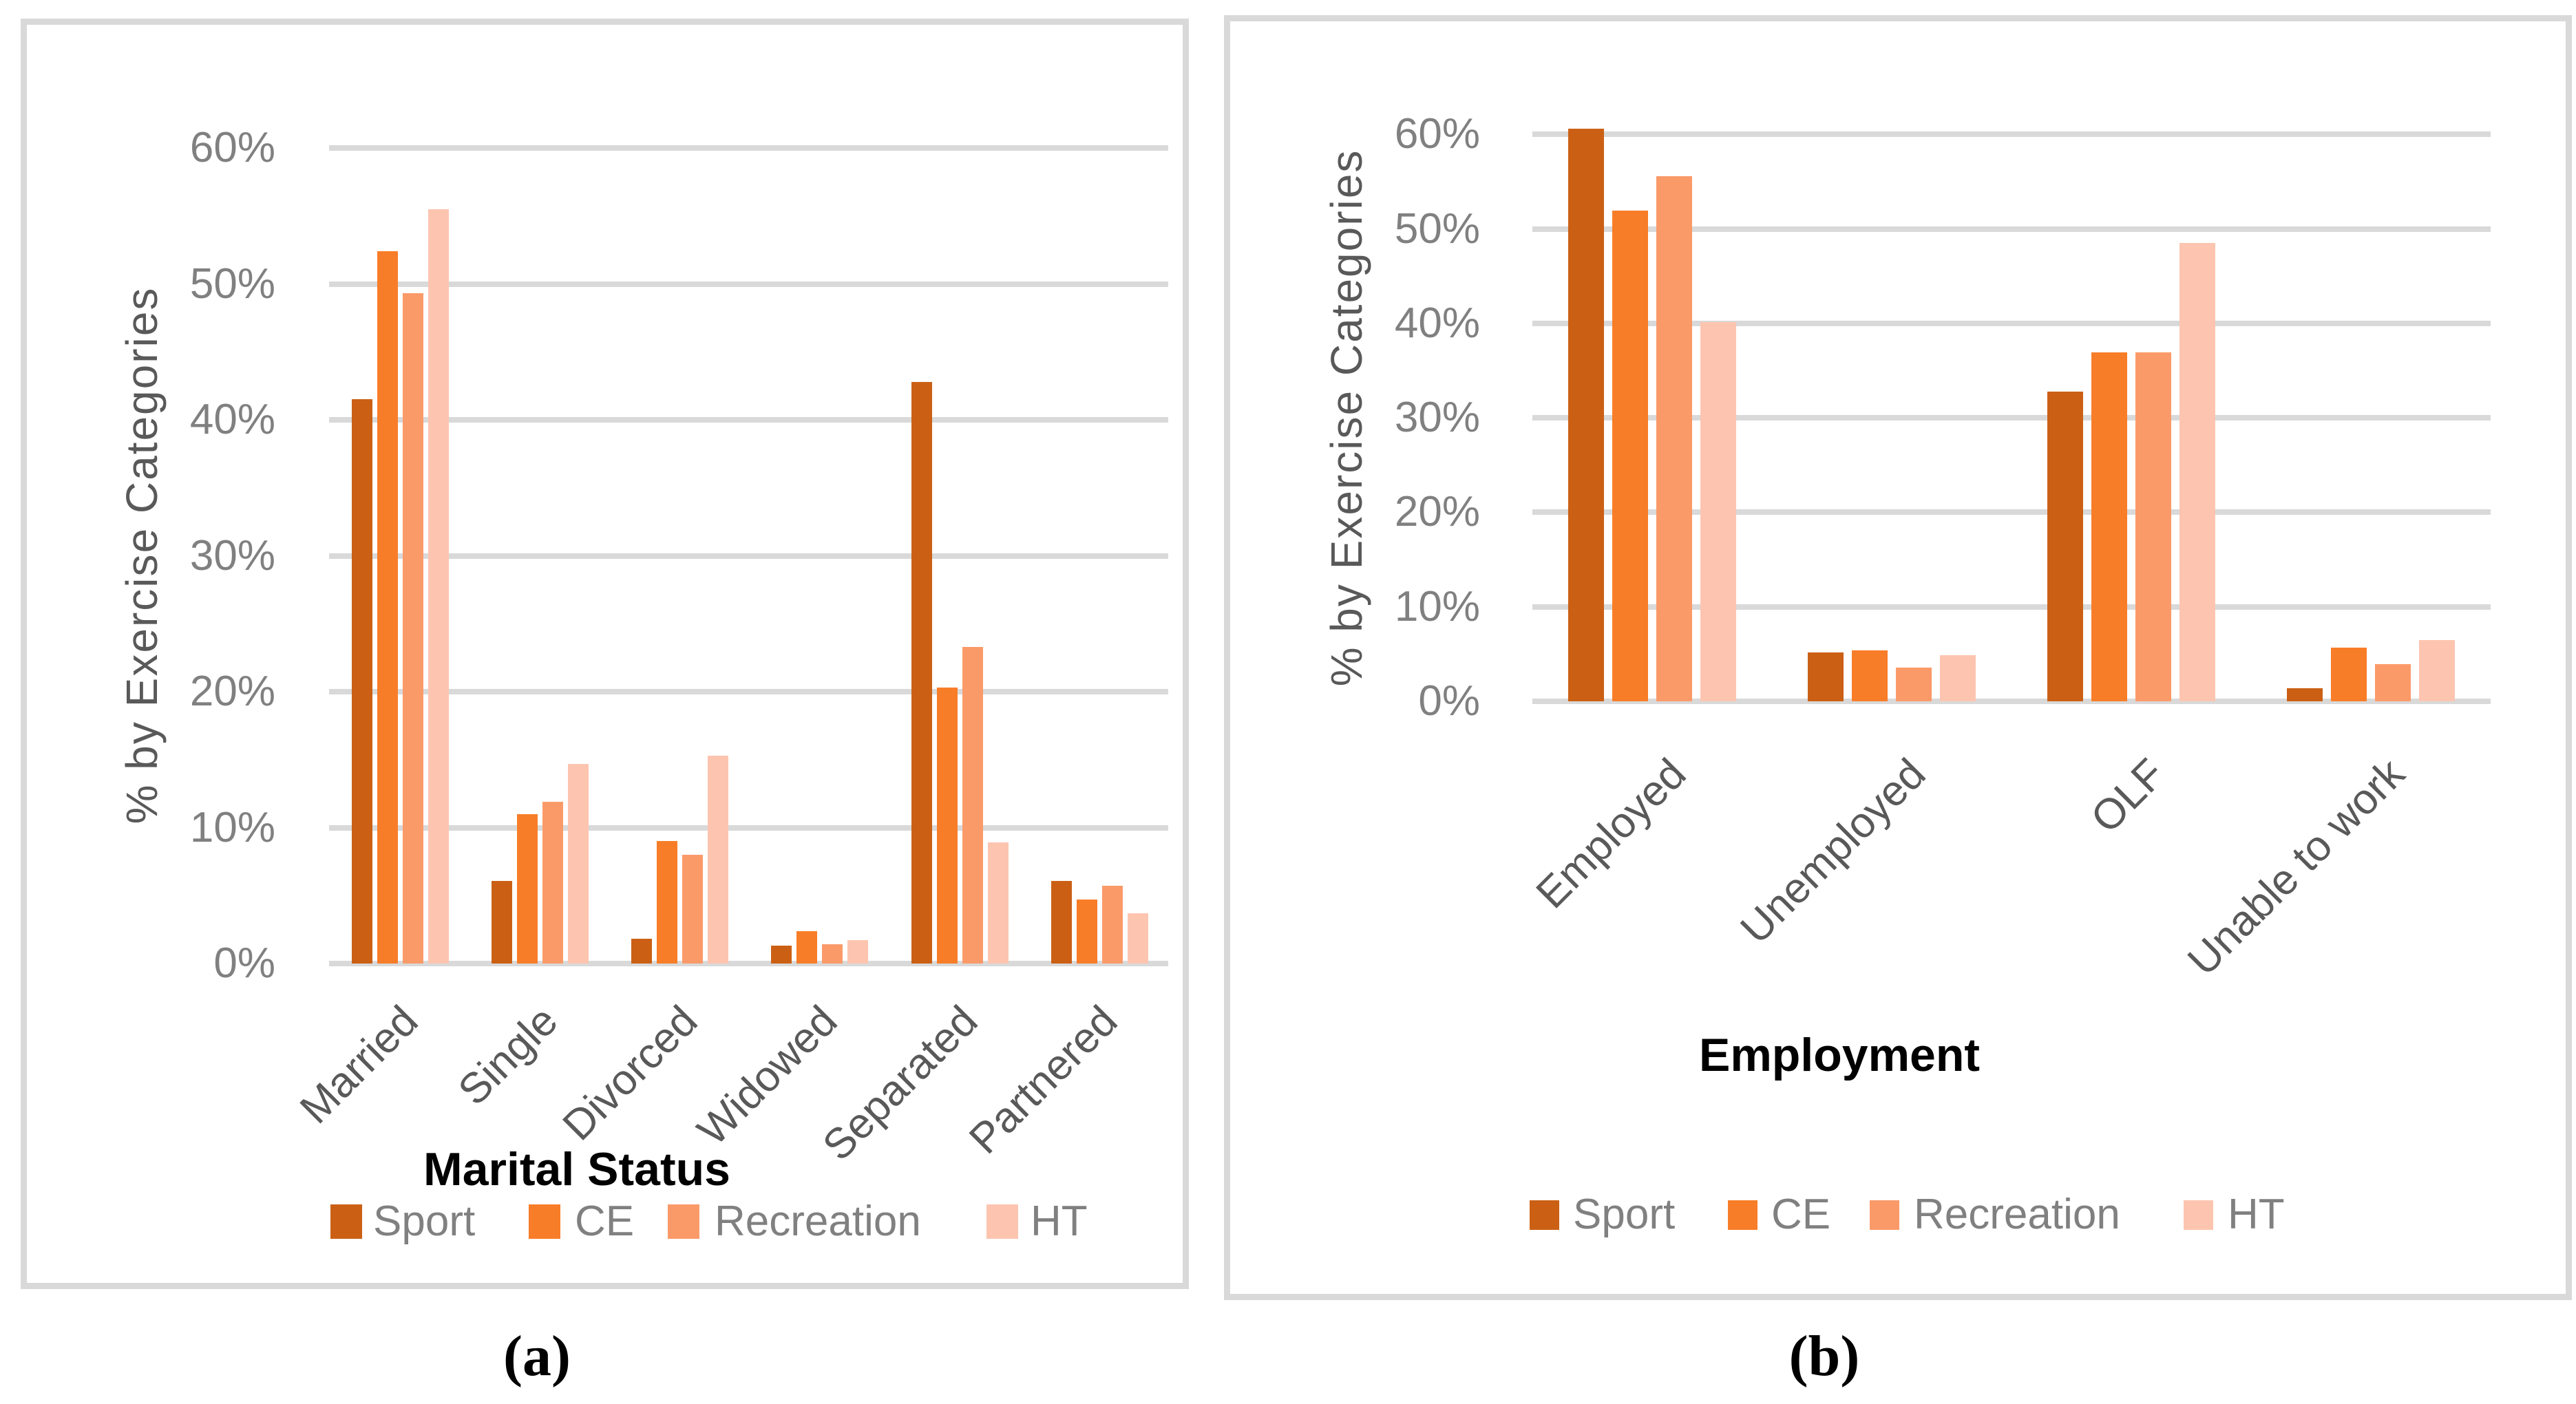 The width and height of the screenshot is (2576, 1404). What do you see at coordinates (2012, 701) in the screenshot?
I see `chart-b-gridline-0-` at bounding box center [2012, 701].